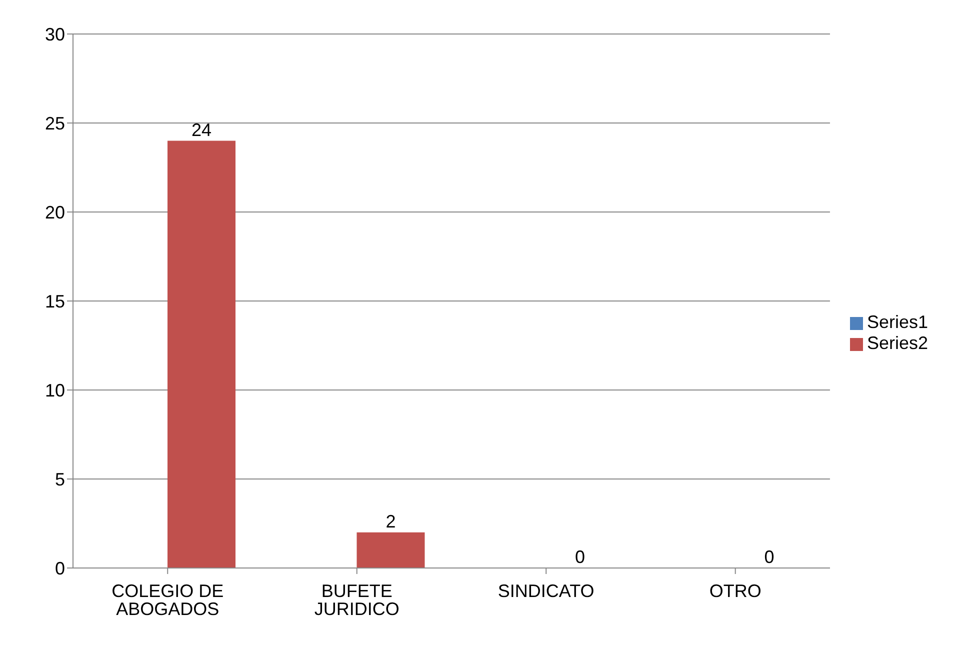 The height and width of the screenshot is (669, 955). What do you see at coordinates (897, 322) in the screenshot?
I see `legend-label: Series1` at bounding box center [897, 322].